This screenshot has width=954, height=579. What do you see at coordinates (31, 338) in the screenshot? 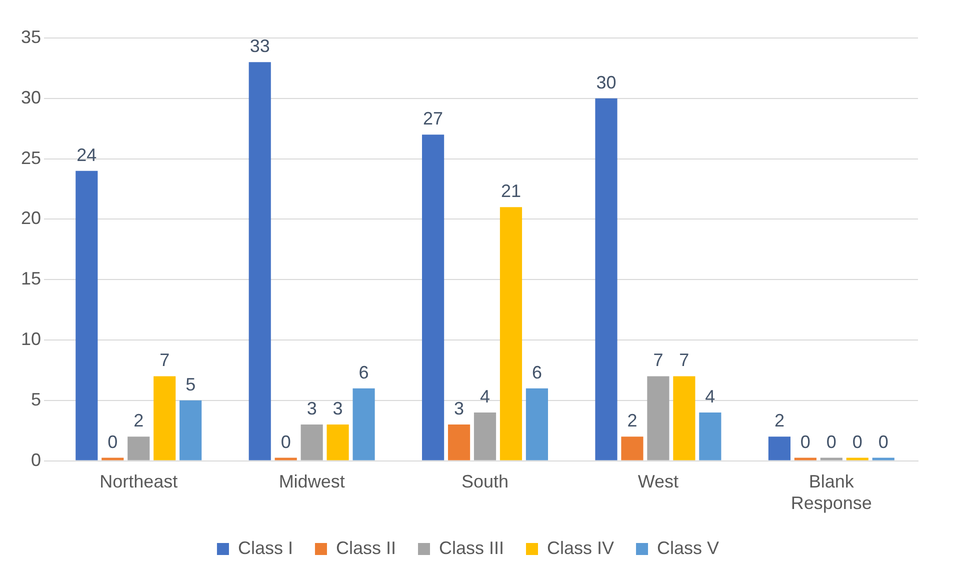
I see `y-tick-label: 10` at bounding box center [31, 338].